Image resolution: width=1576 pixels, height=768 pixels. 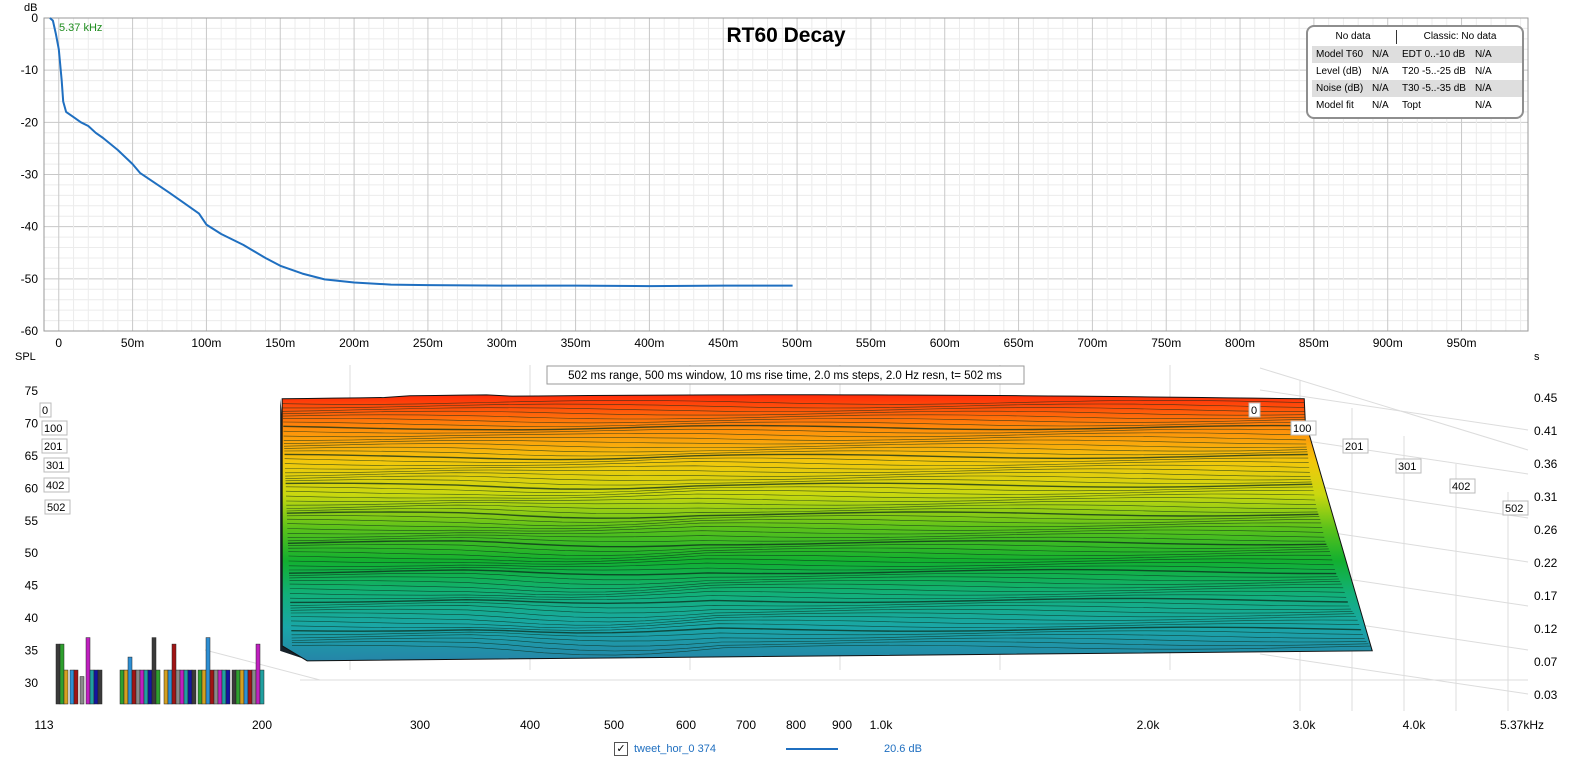 What do you see at coordinates (1434, 88) in the screenshot?
I see `classic-metric-name: T30 -5..-35 dB` at bounding box center [1434, 88].